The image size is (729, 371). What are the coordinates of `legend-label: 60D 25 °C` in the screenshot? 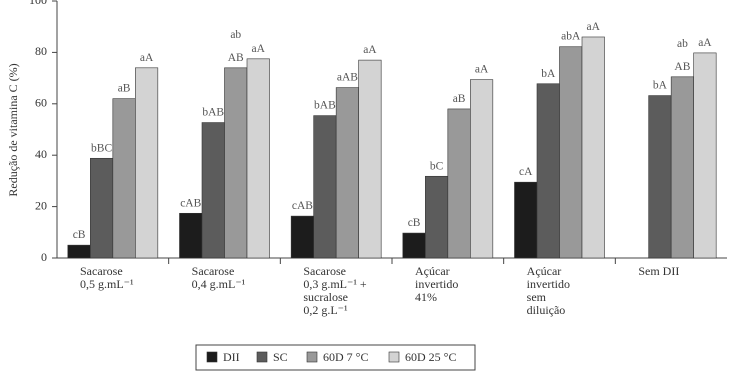 It's located at (430, 357).